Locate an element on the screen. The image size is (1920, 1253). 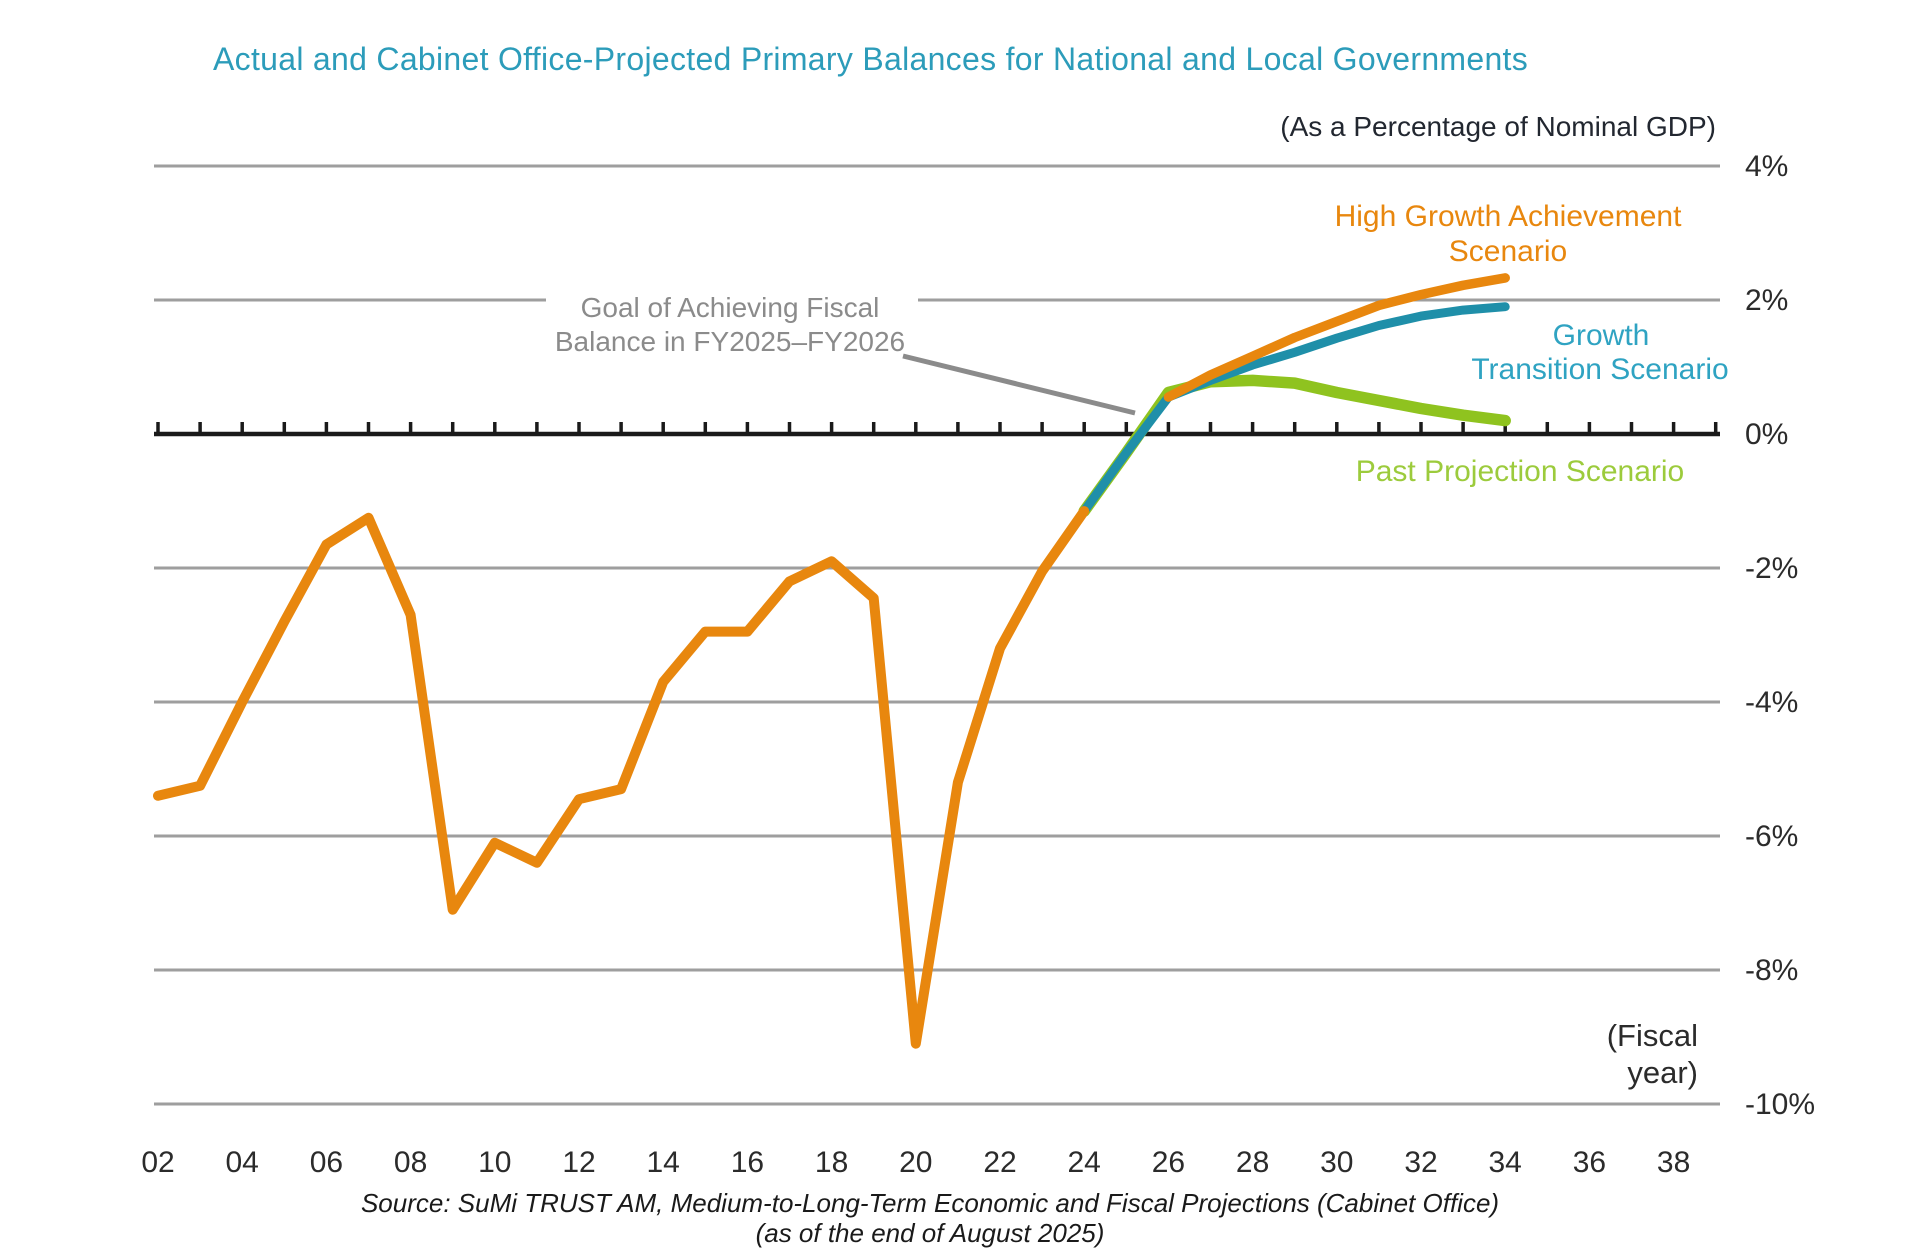
x-axis-label: 02 is located at coordinates (157, 1162).